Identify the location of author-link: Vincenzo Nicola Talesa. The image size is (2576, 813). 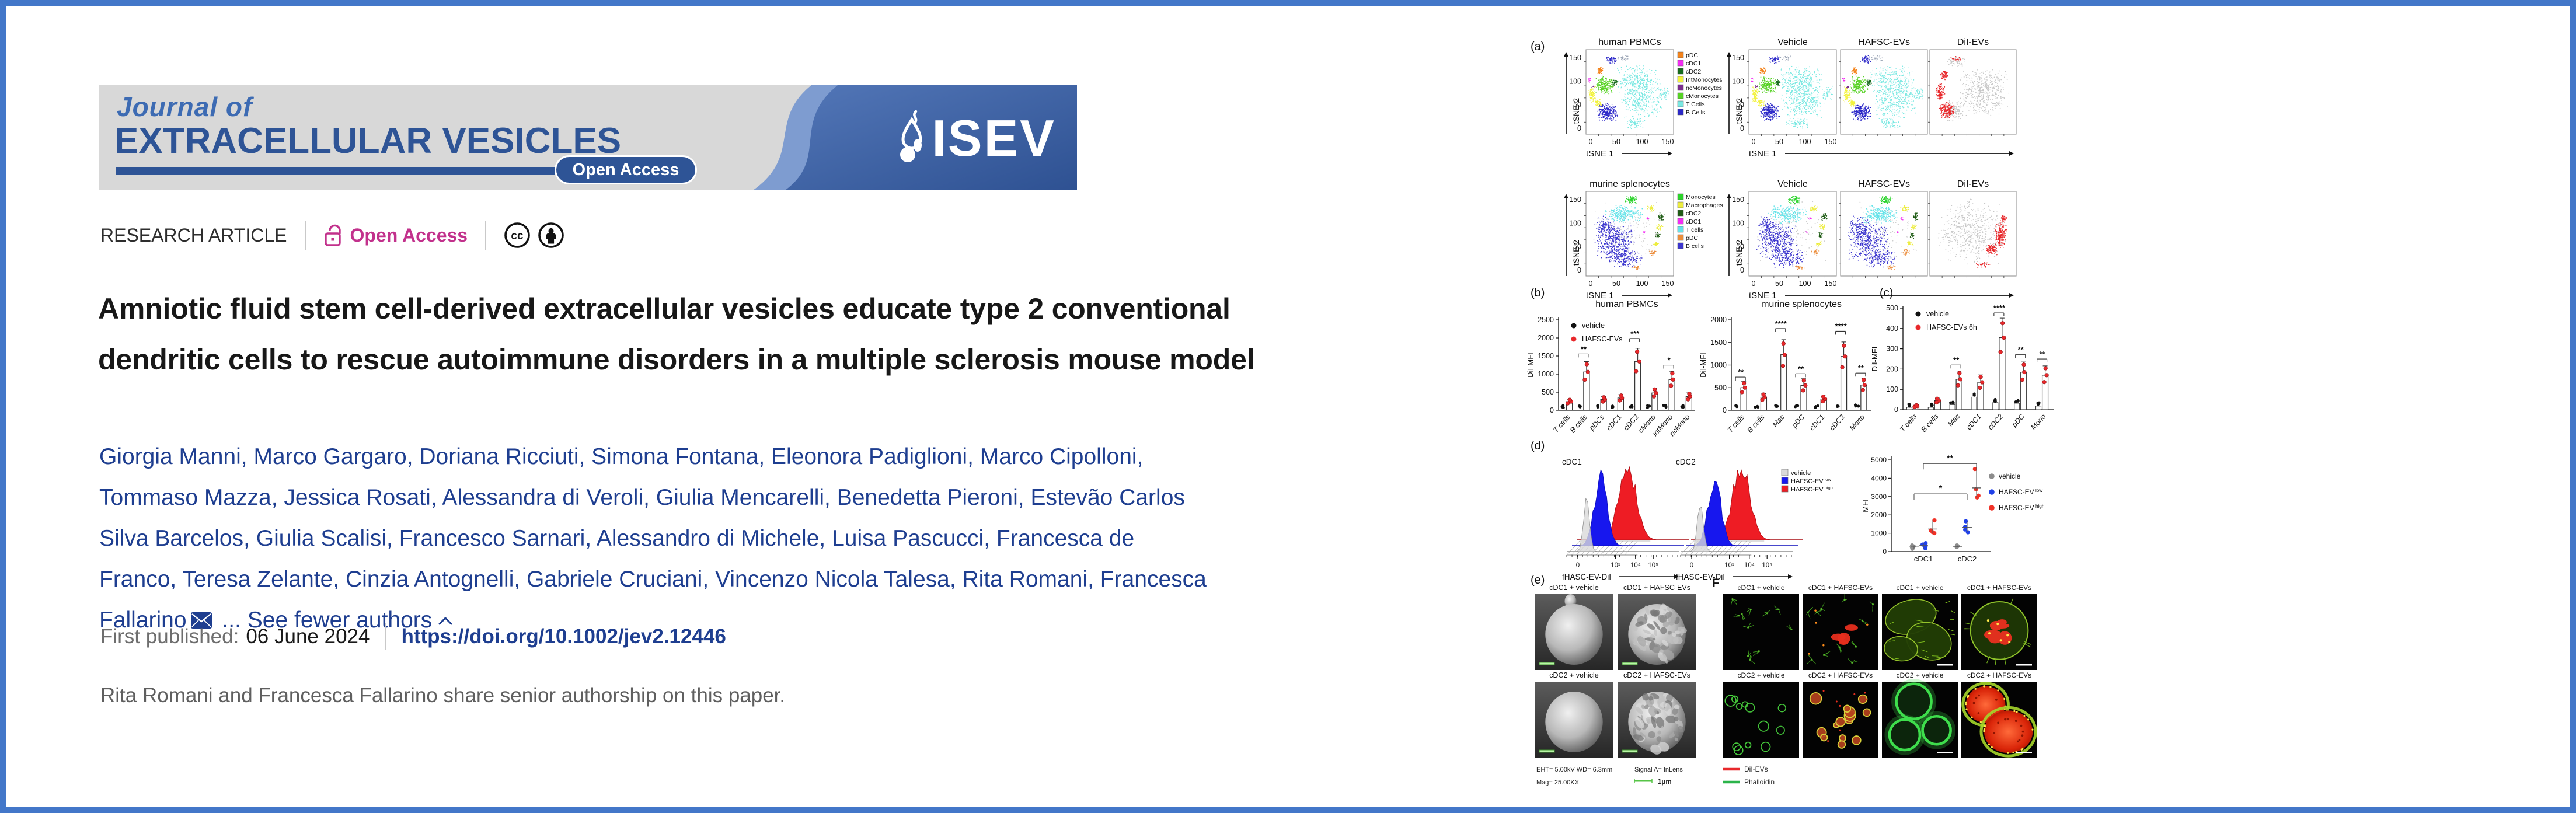
(833, 579).